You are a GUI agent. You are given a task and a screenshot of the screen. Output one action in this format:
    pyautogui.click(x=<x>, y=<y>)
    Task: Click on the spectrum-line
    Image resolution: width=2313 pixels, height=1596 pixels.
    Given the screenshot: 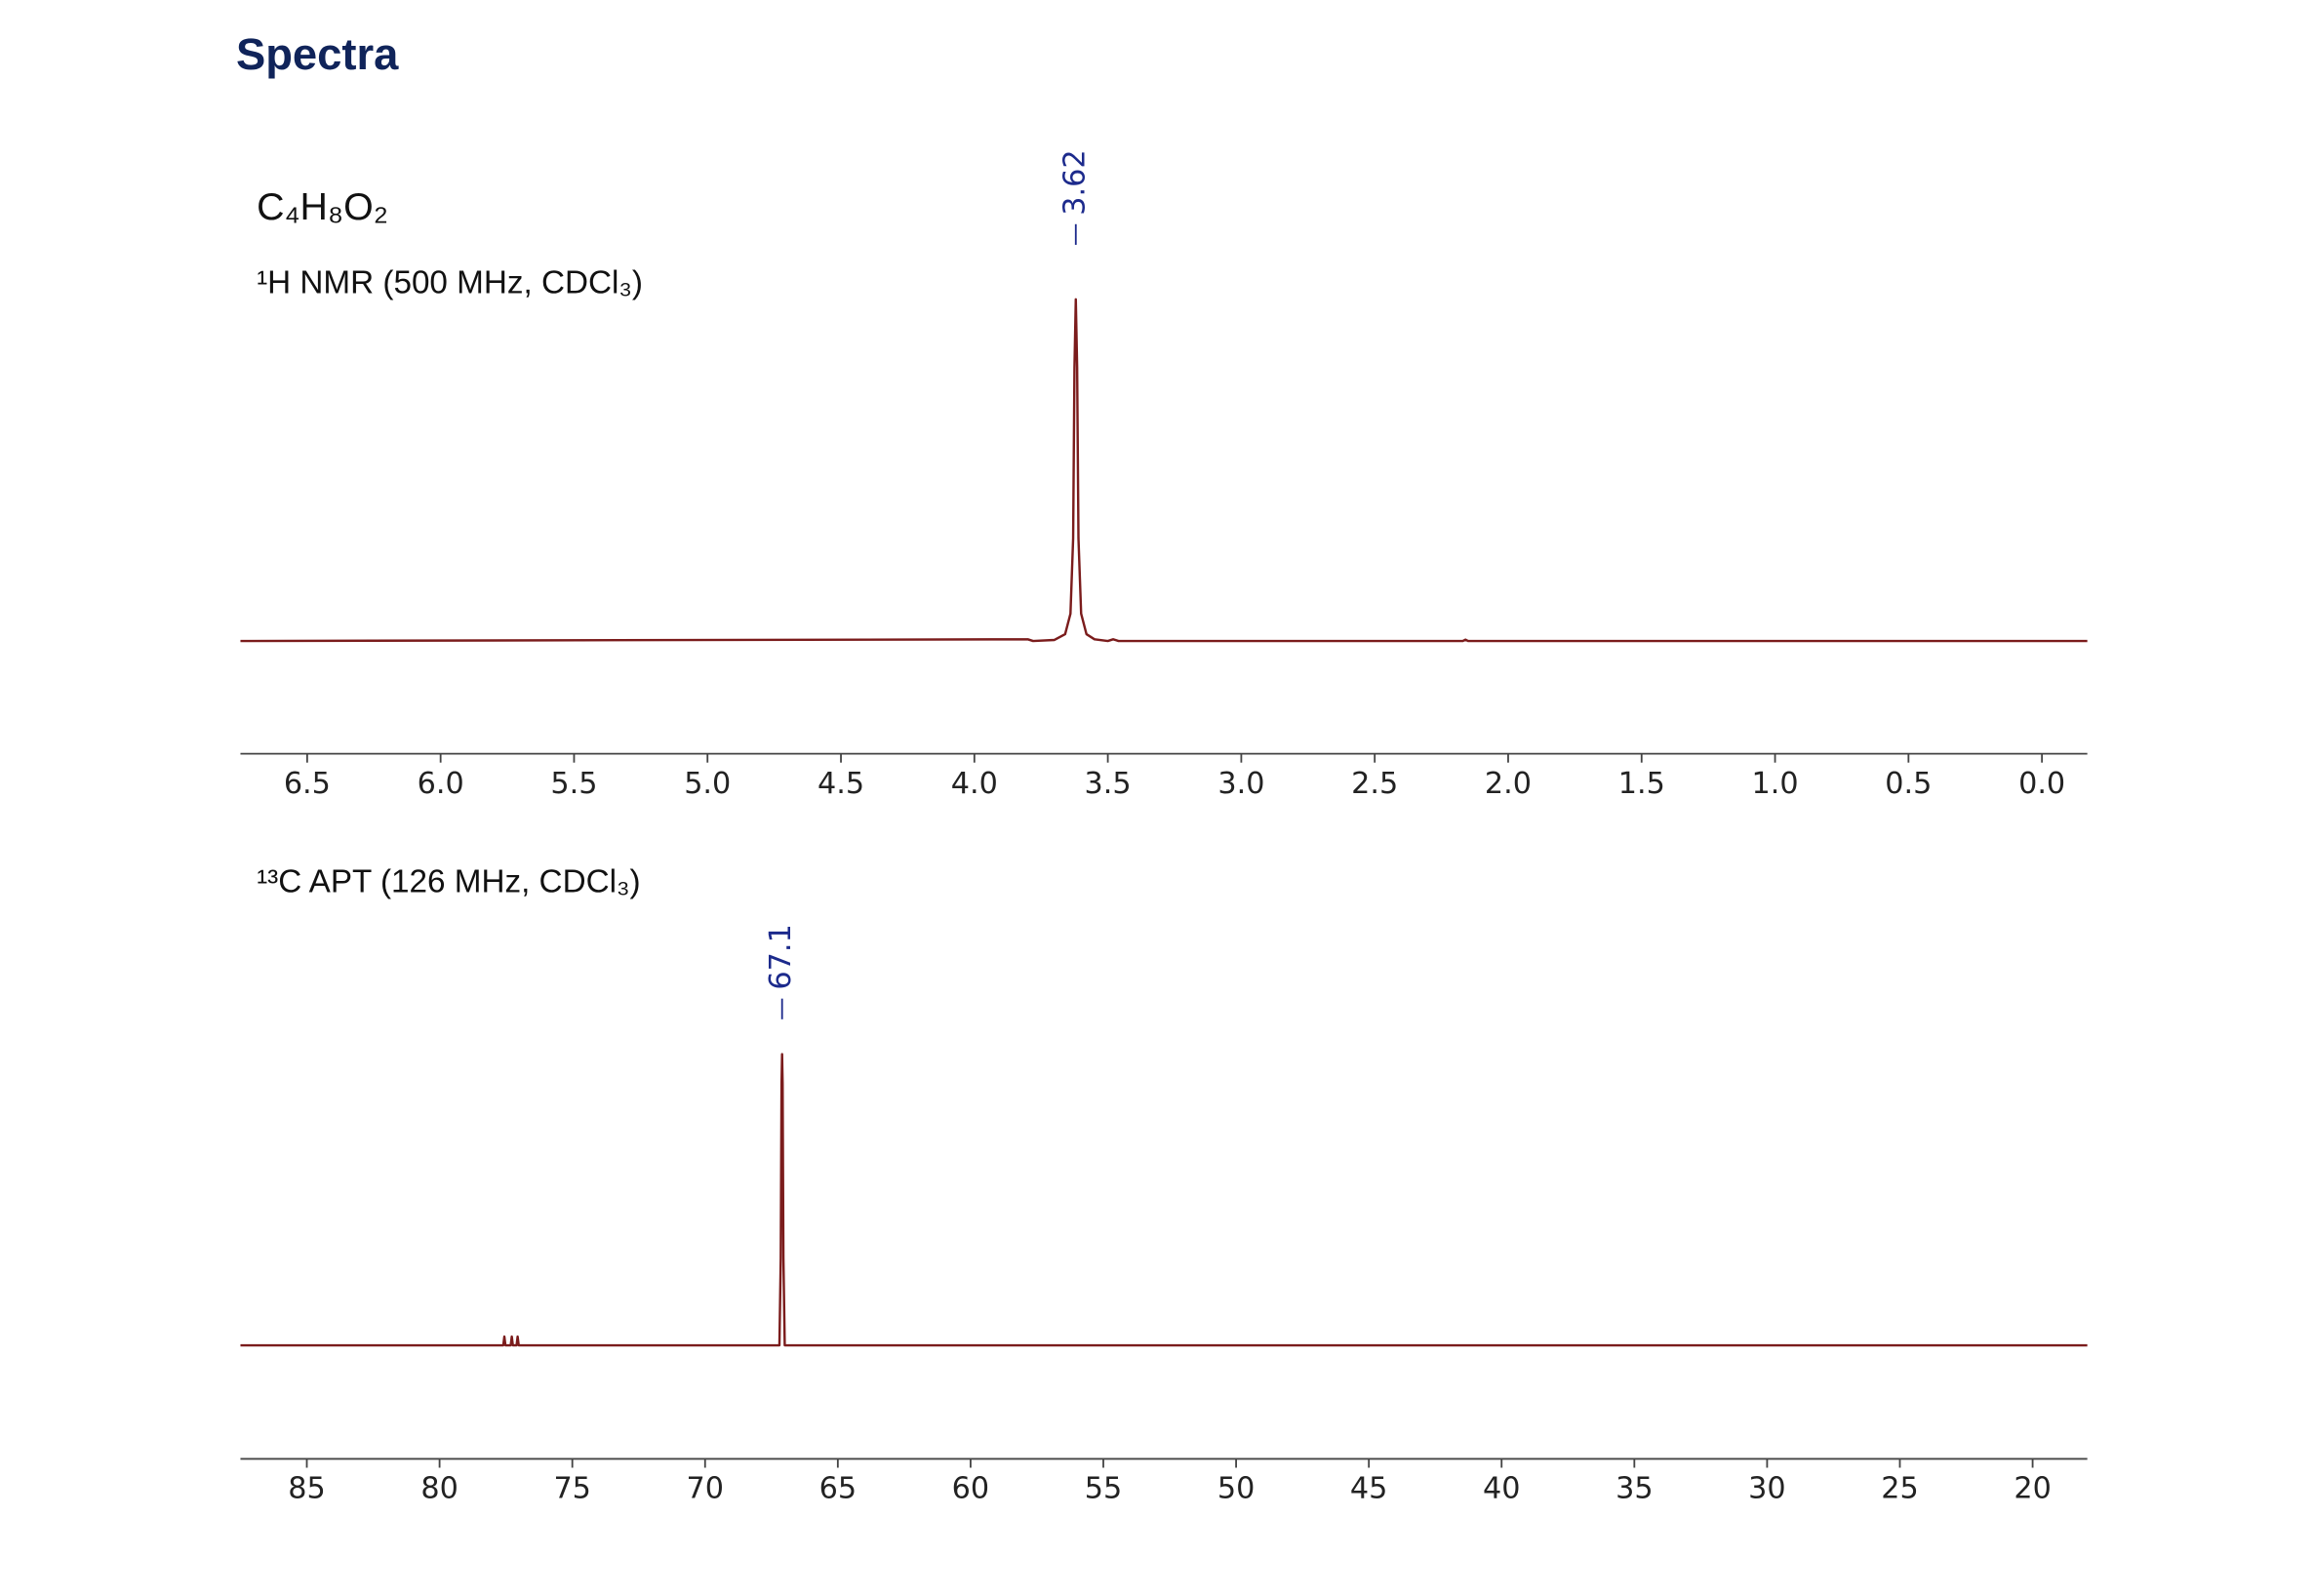 What is the action you would take?
    pyautogui.click(x=1164, y=1200)
    